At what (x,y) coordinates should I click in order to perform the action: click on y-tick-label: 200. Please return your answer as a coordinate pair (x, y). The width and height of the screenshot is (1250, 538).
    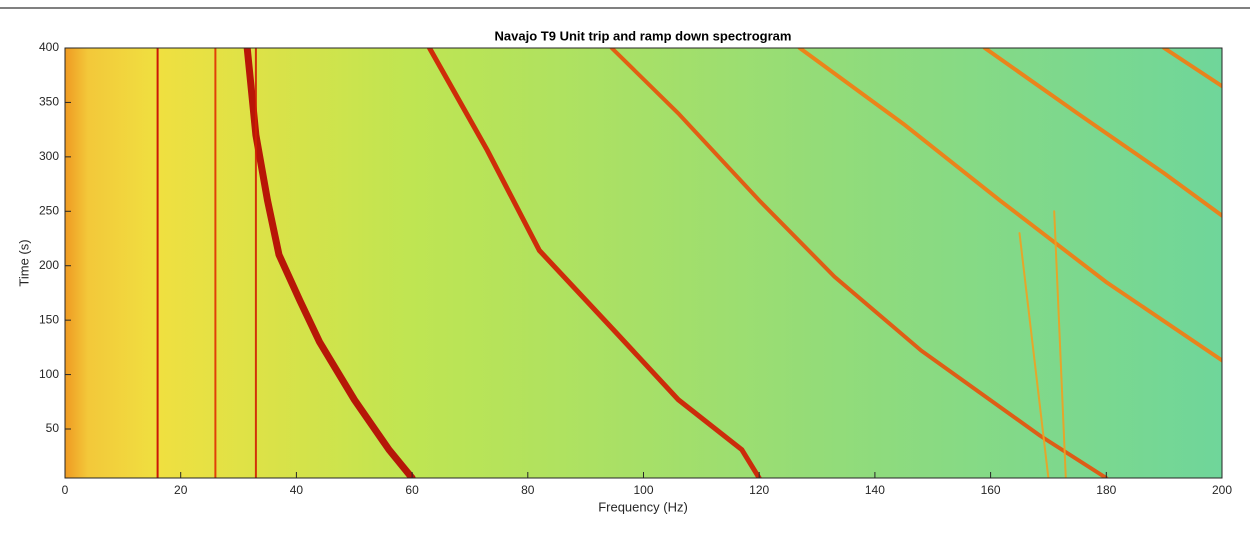
    Looking at the image, I should click on (49, 265).